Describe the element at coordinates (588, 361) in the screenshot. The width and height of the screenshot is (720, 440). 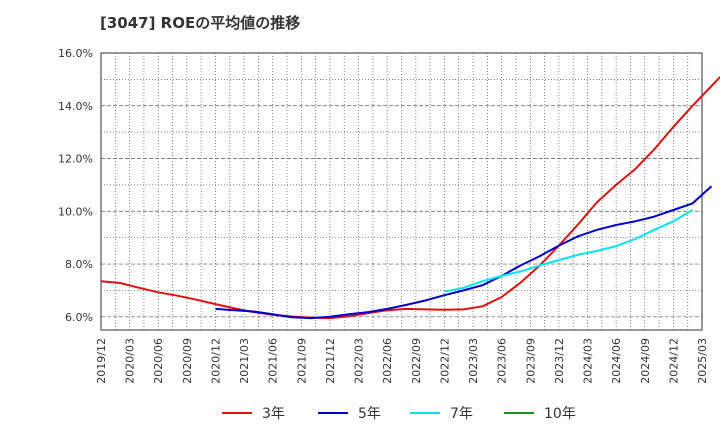
I see `x-tick-label: 2024/03` at that location.